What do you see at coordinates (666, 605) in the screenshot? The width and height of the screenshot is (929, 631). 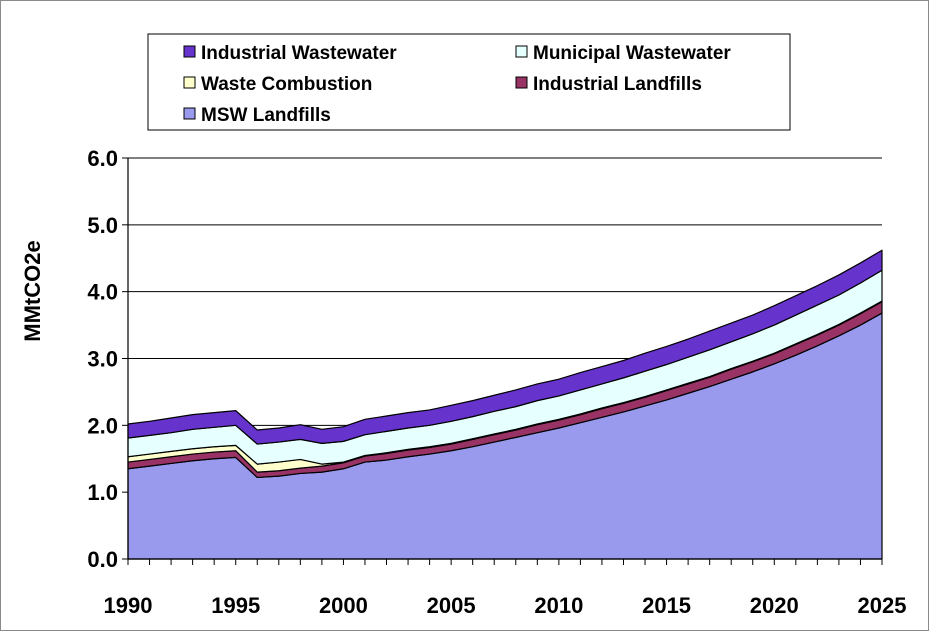 I see `x-tick-label: 2015` at bounding box center [666, 605].